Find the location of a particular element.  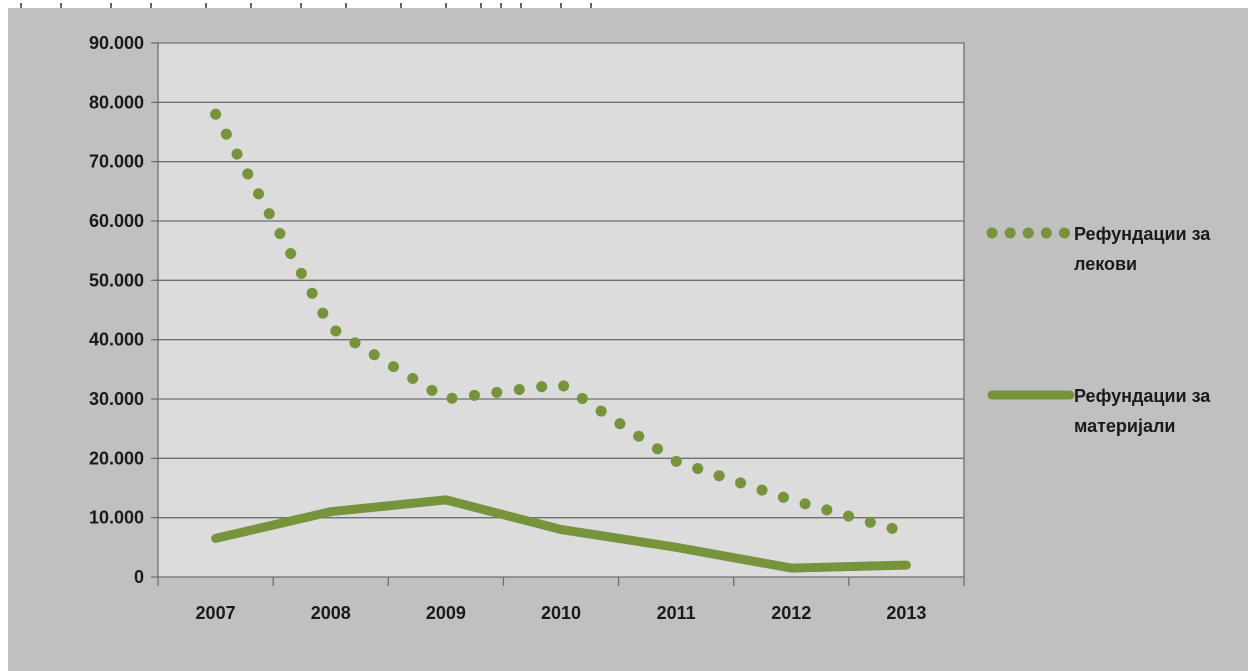

legend-label: Рефундации за материјали is located at coordinates (1142, 411).